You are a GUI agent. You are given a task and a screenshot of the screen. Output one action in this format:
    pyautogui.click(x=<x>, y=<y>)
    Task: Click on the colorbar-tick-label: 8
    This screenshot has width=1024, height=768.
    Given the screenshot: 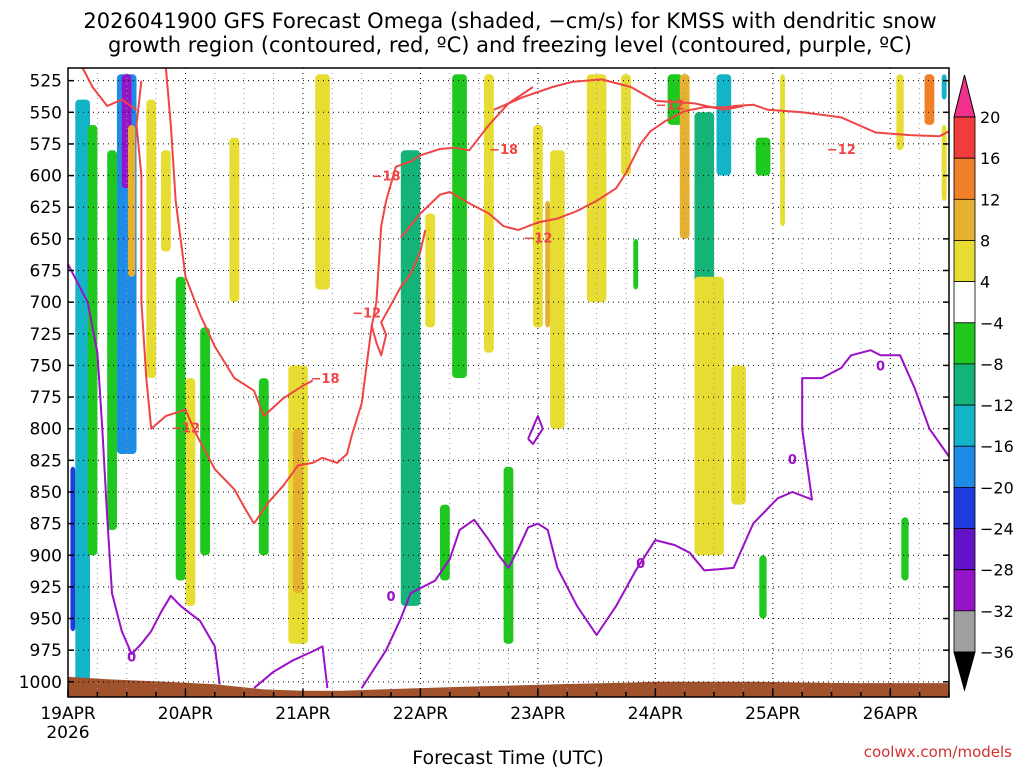 What is the action you would take?
    pyautogui.click(x=985, y=240)
    